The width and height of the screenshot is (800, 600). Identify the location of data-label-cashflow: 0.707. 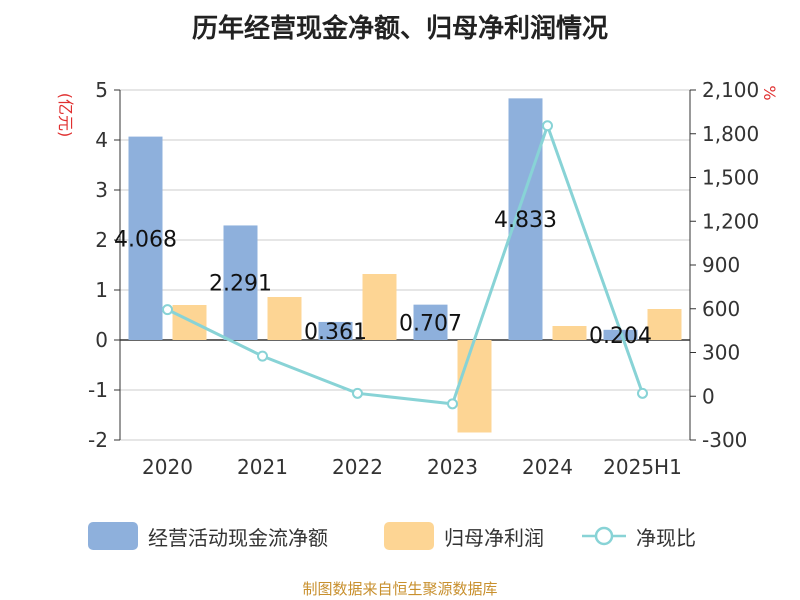
(430, 323).